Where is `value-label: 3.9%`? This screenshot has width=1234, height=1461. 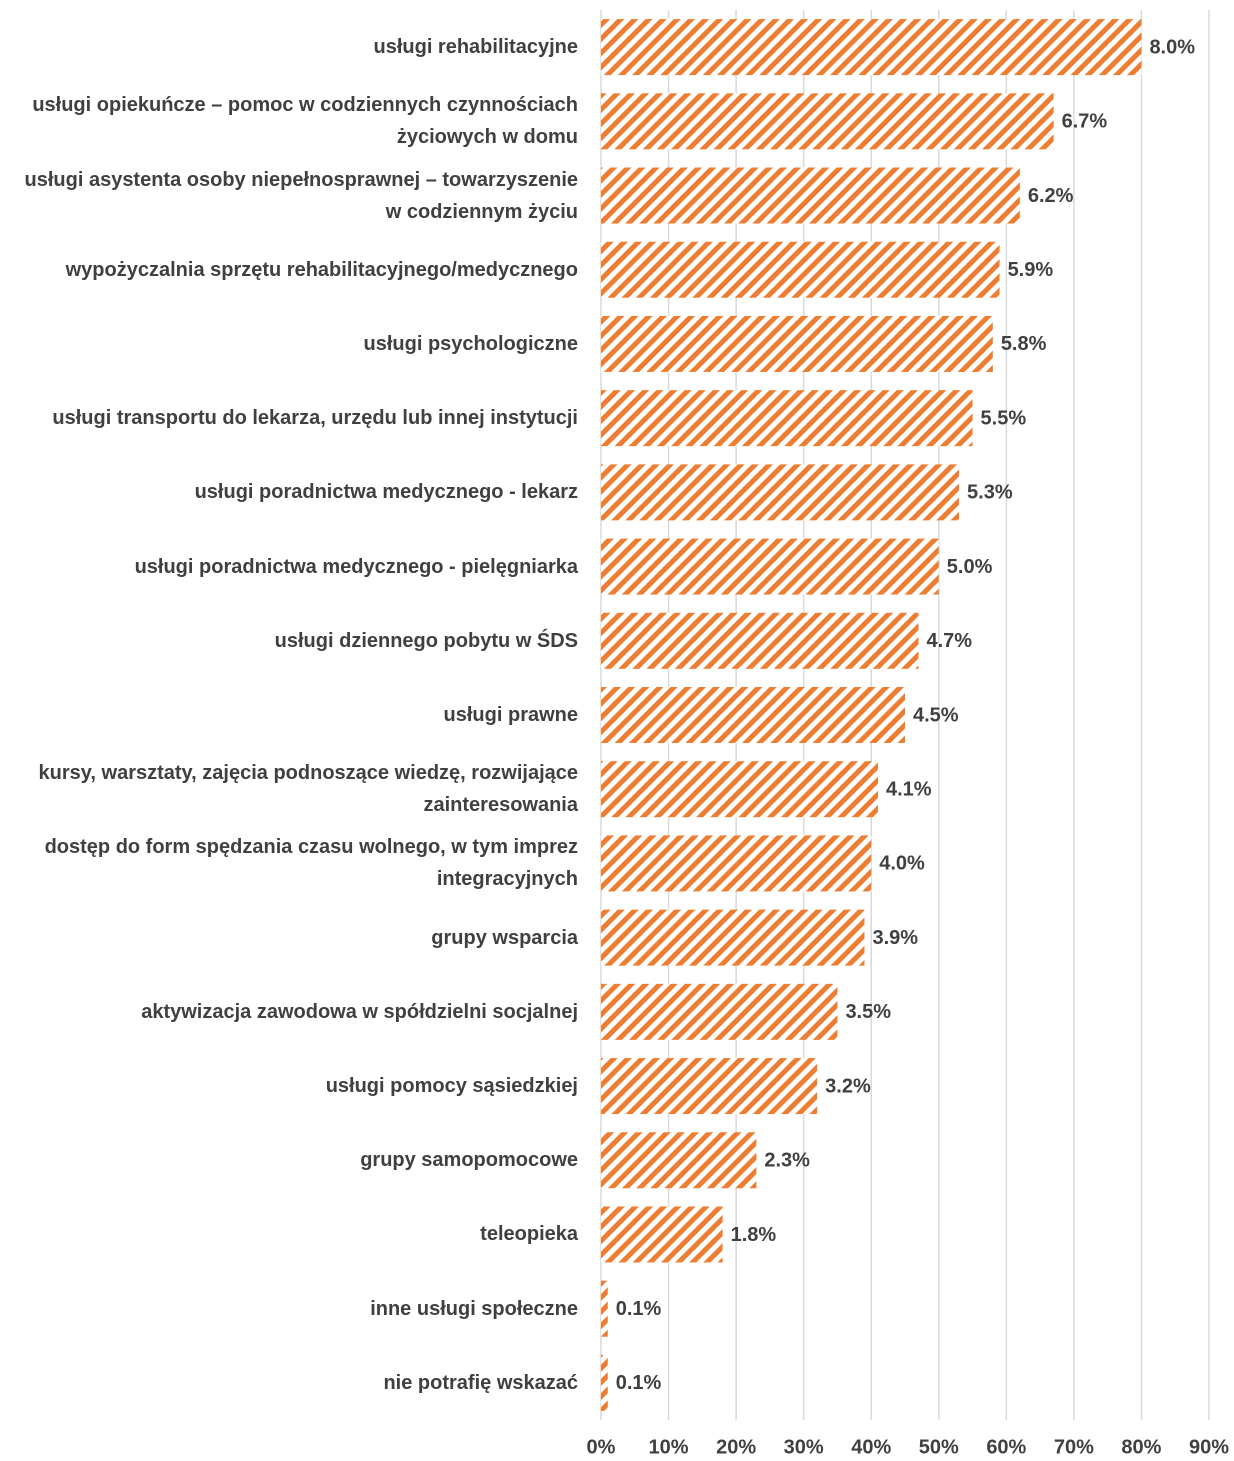
value-label: 3.9% is located at coordinates (895, 938).